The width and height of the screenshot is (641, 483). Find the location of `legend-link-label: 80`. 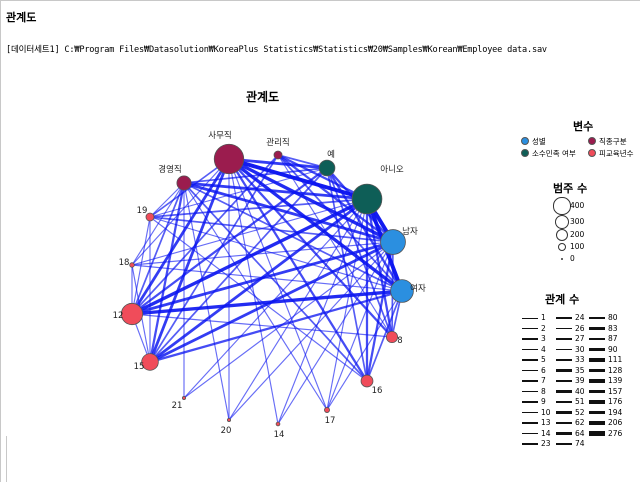

legend-link-label: 80 is located at coordinates (613, 317).